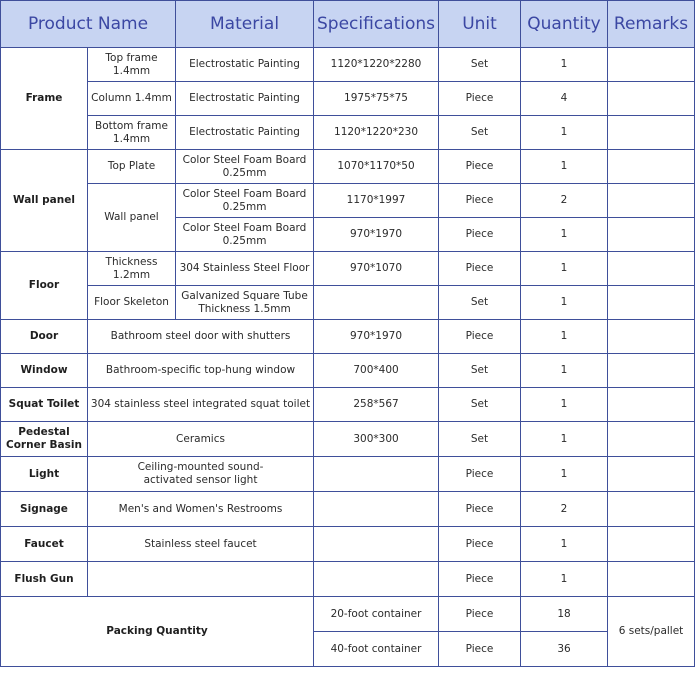 This screenshot has width=695, height=674. I want to click on spec-cell: 1070*1170*50, so click(376, 166).